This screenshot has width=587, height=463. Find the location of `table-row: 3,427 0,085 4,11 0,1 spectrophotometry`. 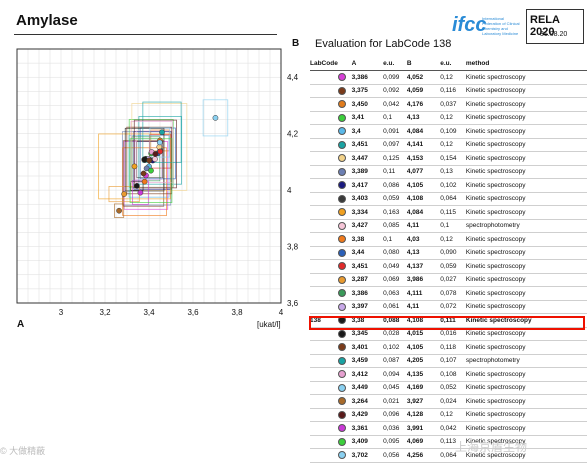

table-row: 3,427 0,085 4,11 0,1 spectrophotometry is located at coordinates (448, 226).